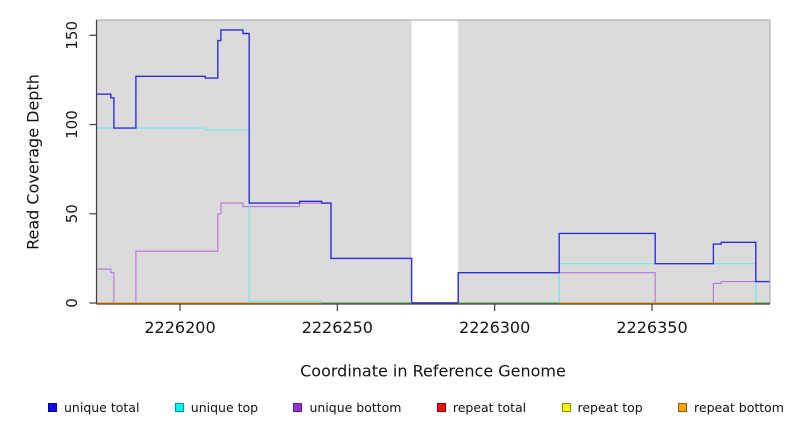  I want to click on legend-item-unique-bottom: unique bottom, so click(347, 407).